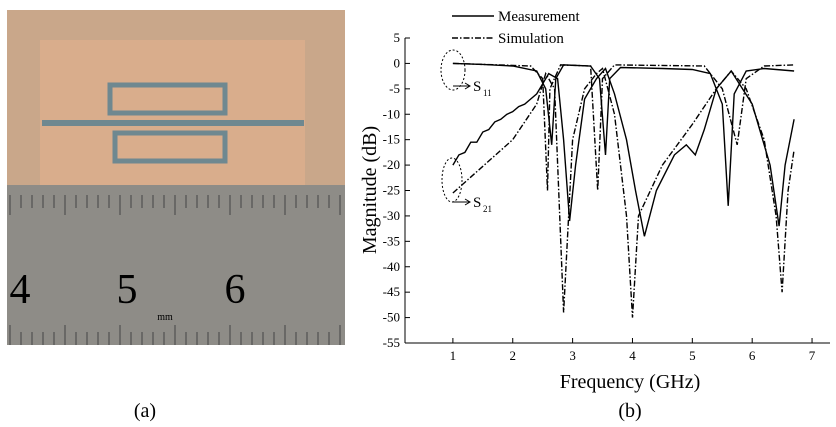 The image size is (836, 427). I want to click on x-tick-label: 4, so click(632, 355).